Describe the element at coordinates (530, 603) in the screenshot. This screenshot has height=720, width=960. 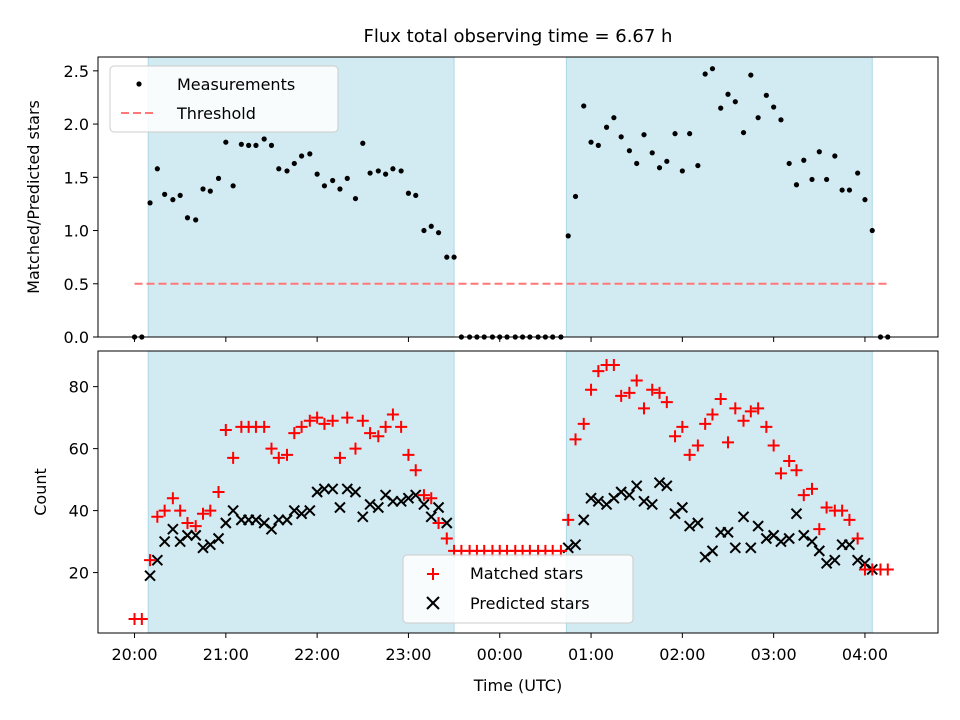
I see `legend-predicted-label: Predicted stars` at that location.